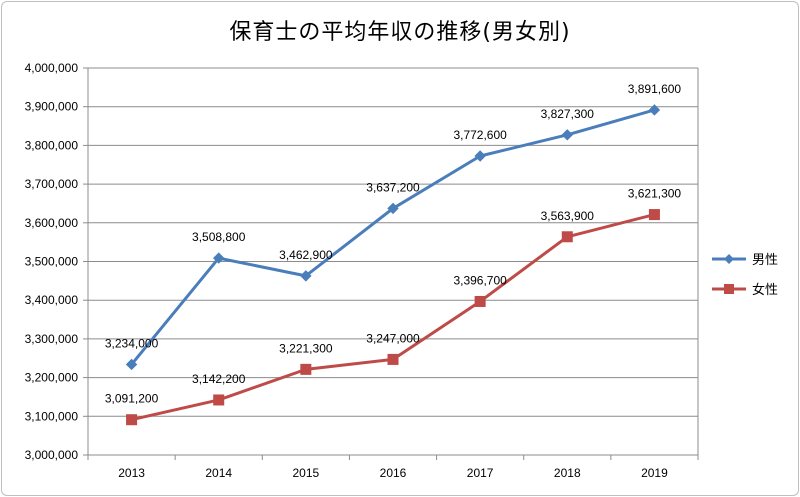 The height and width of the screenshot is (497, 800). I want to click on data-label: 3,563,900, so click(568, 216).